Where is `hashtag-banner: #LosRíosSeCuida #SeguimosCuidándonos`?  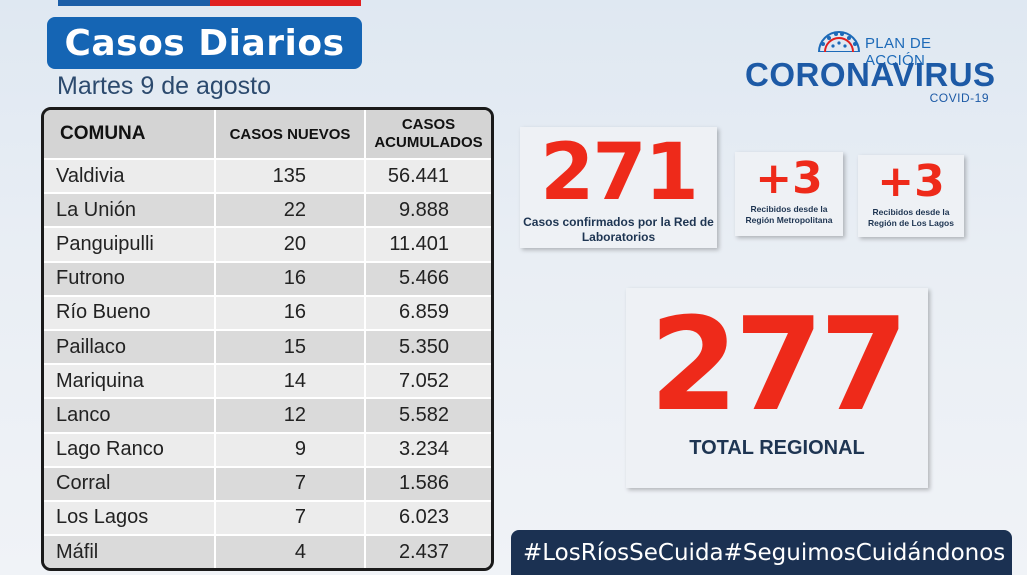 hashtag-banner: #LosRíosSeCuida #SeguimosCuidándonos is located at coordinates (761, 552).